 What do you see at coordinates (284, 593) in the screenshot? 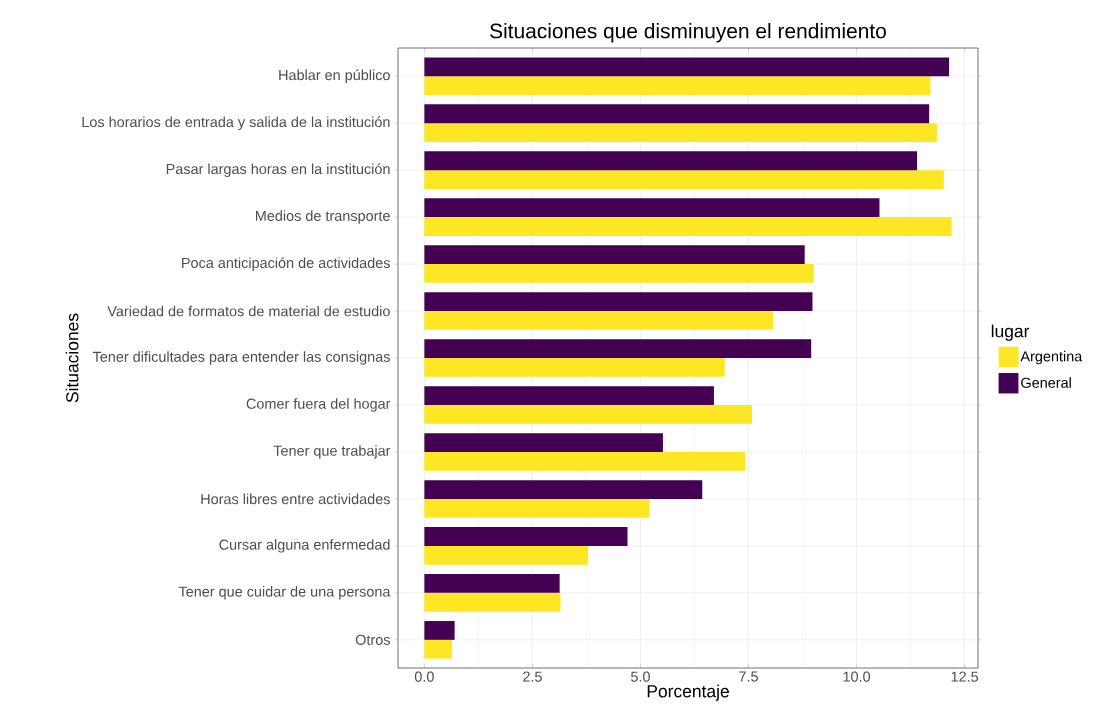
I see `y-tick-label: Tener que cuidar de una persona` at bounding box center [284, 593].